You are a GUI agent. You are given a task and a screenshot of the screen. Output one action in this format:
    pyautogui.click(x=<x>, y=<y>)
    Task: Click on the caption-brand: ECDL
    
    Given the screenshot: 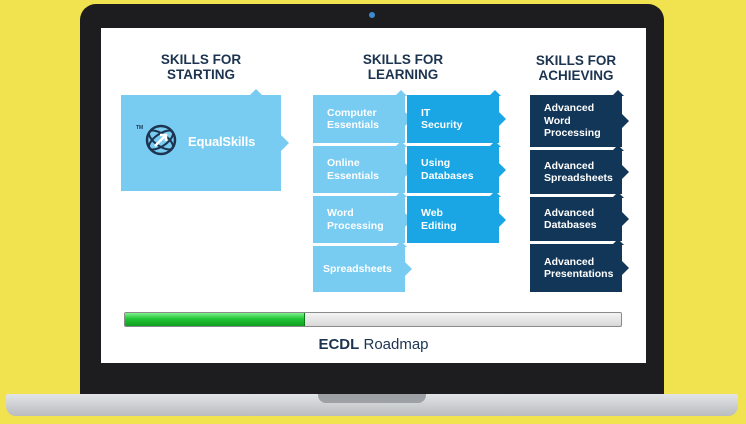 What is the action you would take?
    pyautogui.click(x=339, y=344)
    